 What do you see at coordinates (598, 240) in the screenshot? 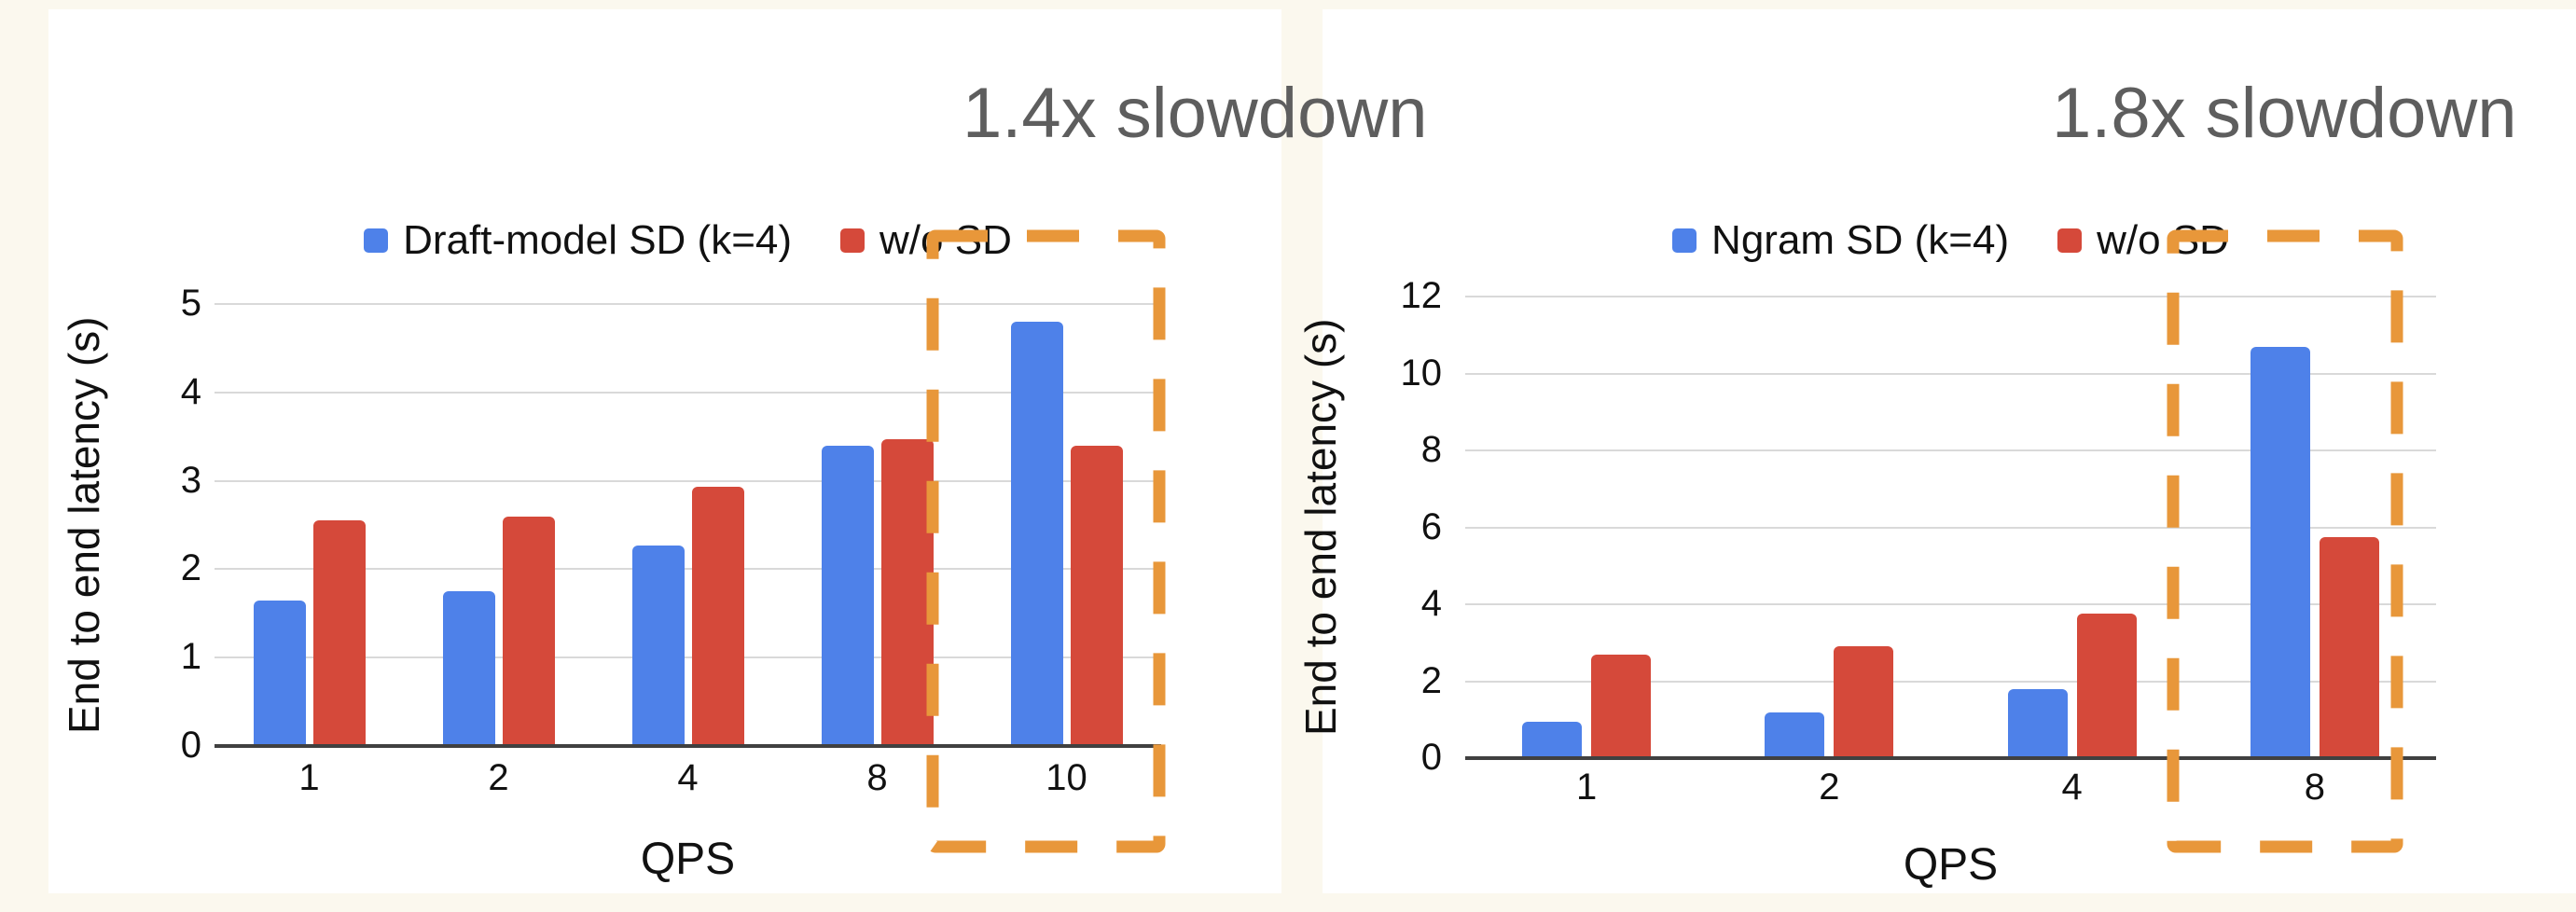
I see `legend-label: Draft-model SD (k=4)` at bounding box center [598, 240].